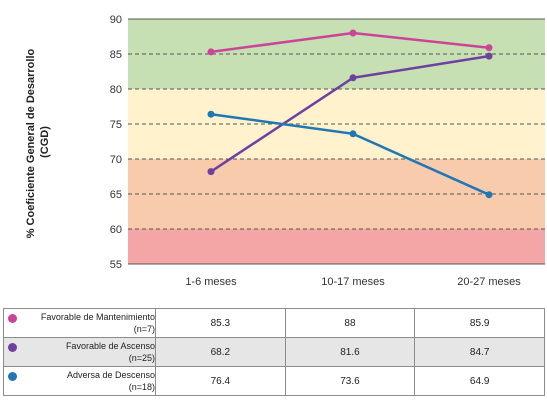 The height and width of the screenshot is (401, 547). Describe the element at coordinates (116, 265) in the screenshot. I see `y-tick-label: 55` at that location.